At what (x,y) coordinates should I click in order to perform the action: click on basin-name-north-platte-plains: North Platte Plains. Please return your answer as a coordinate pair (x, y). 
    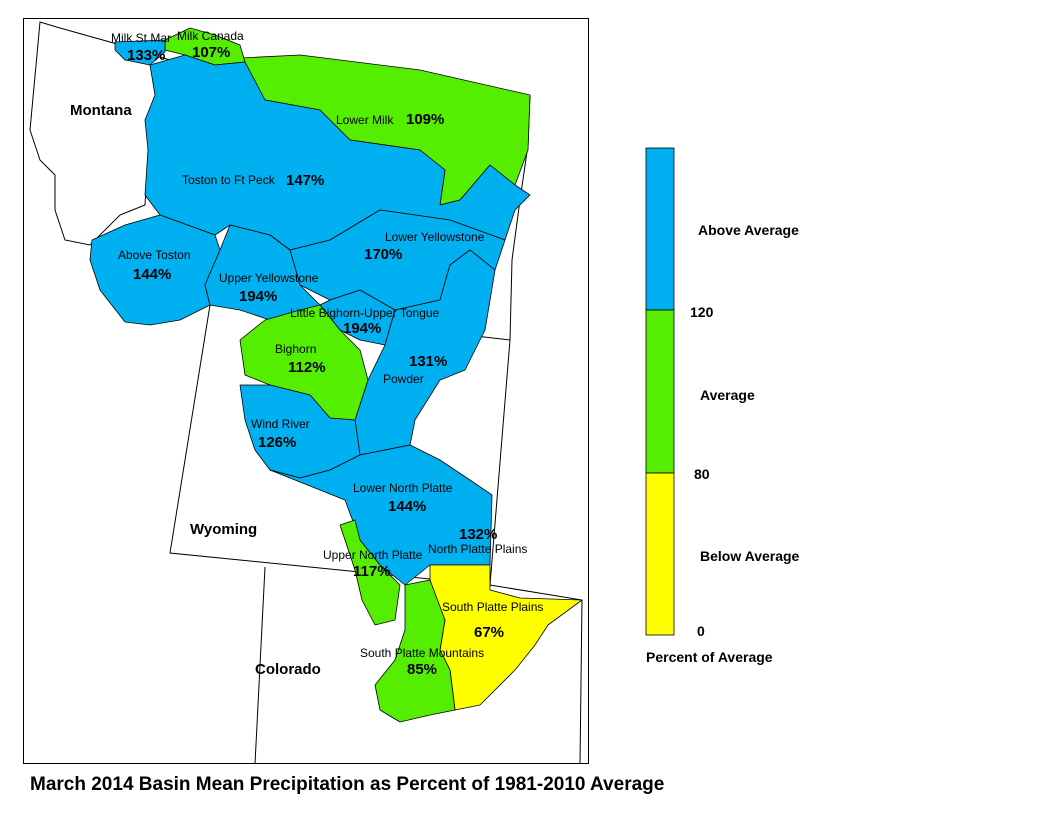
    Looking at the image, I should click on (477, 549).